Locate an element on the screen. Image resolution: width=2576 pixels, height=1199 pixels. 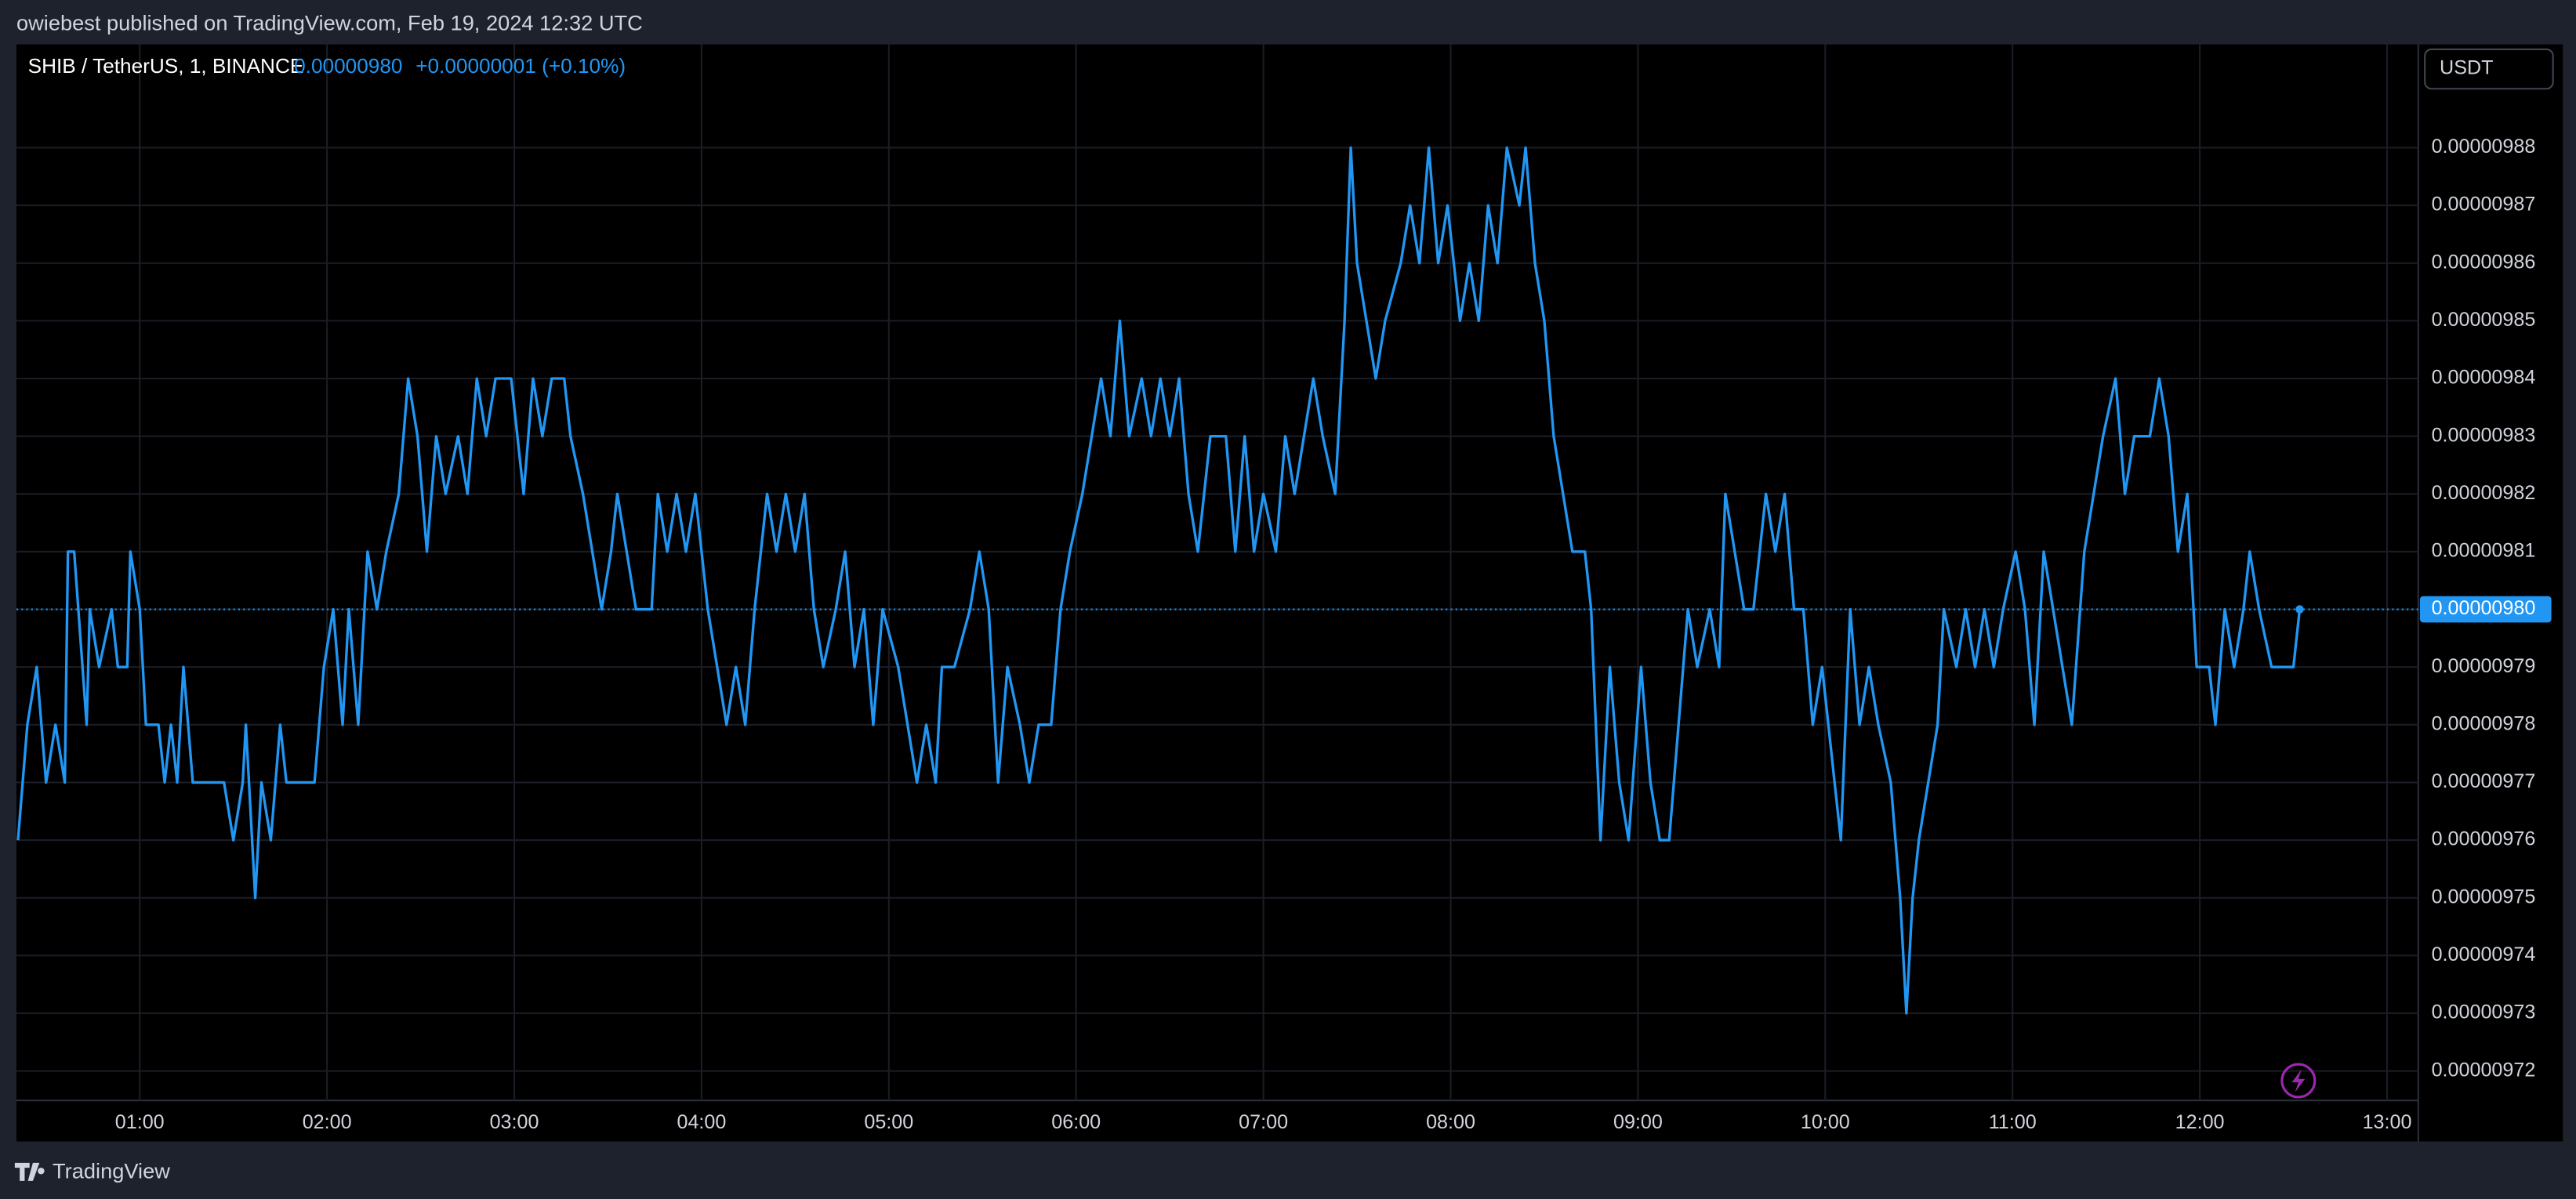
y-tick-label: 0.00000988 is located at coordinates (2484, 147).